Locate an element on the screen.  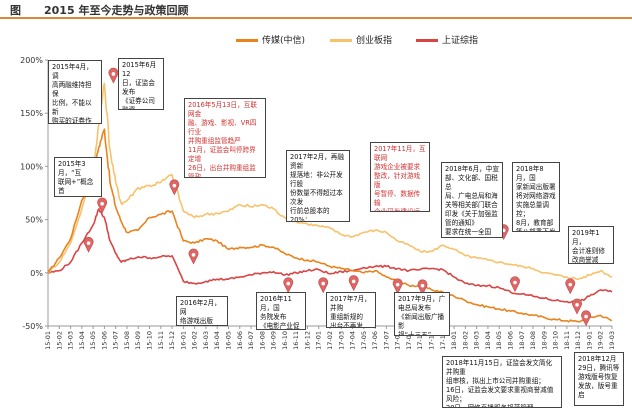
x-tick-label: 15-11 is located at coordinates (161, 340).